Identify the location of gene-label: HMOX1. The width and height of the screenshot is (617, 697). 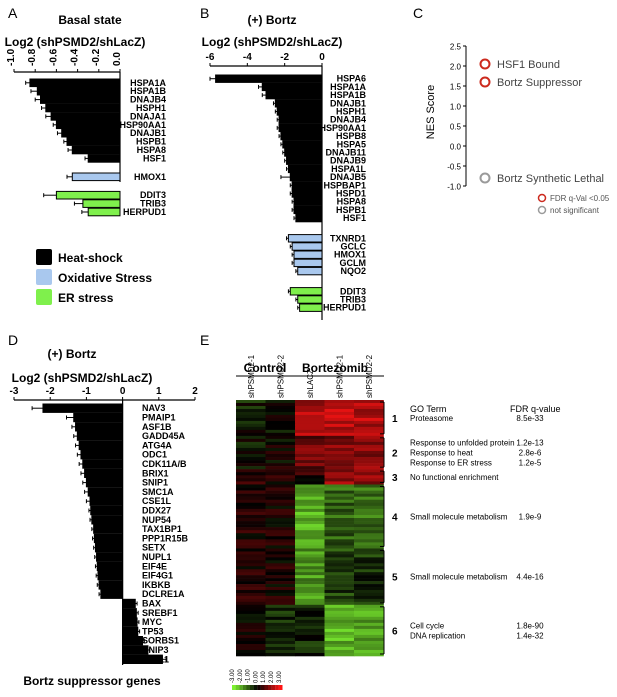
(150, 177).